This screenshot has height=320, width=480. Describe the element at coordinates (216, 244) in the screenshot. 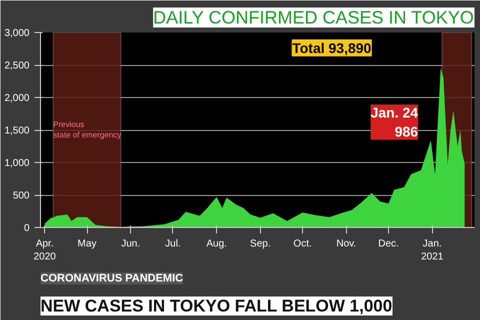

I see `x-tick-label: Aug.` at that location.